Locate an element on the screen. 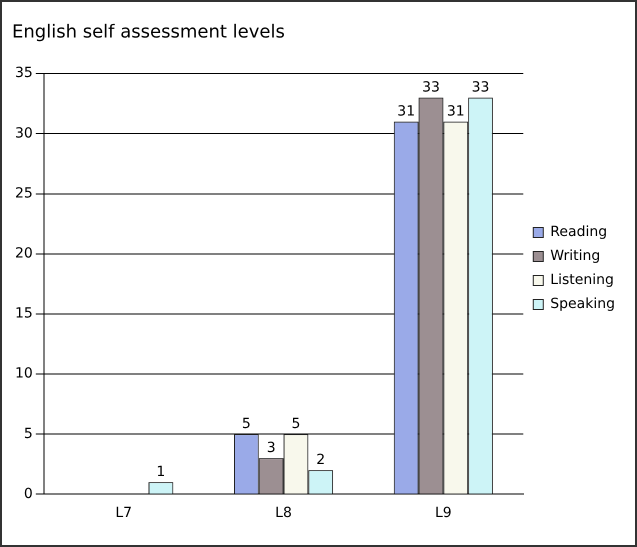 Image resolution: width=637 pixels, height=547 pixels. y-tick-label: 15 is located at coordinates (23, 314).